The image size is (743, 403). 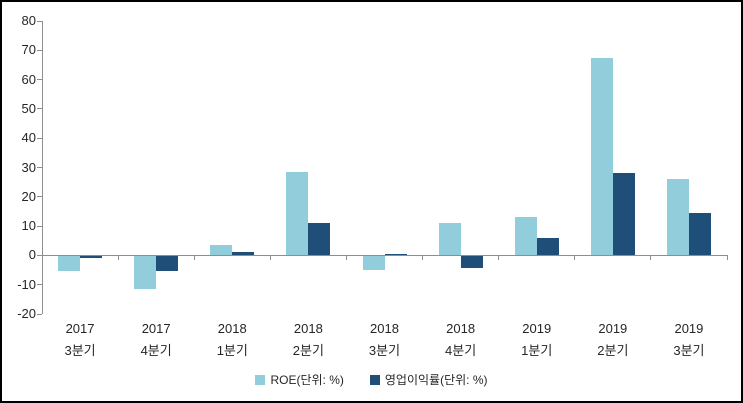 I want to click on legend-label-roe: ROE(단위: %), so click(x=307, y=380).